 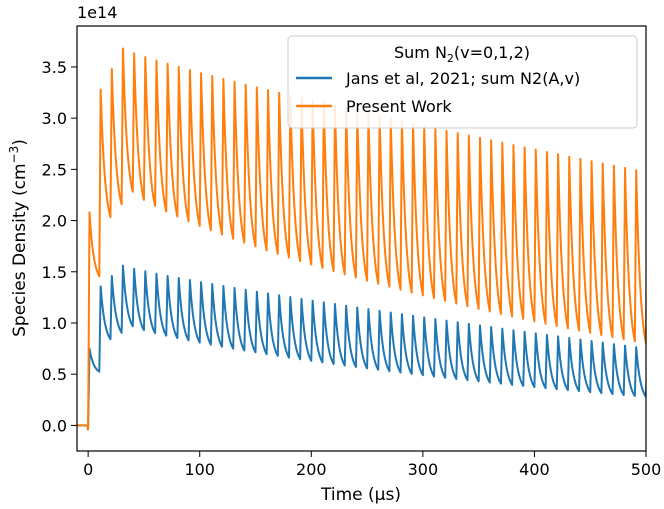 What do you see at coordinates (399, 106) in the screenshot?
I see `legend-label-present: Present Work` at bounding box center [399, 106].